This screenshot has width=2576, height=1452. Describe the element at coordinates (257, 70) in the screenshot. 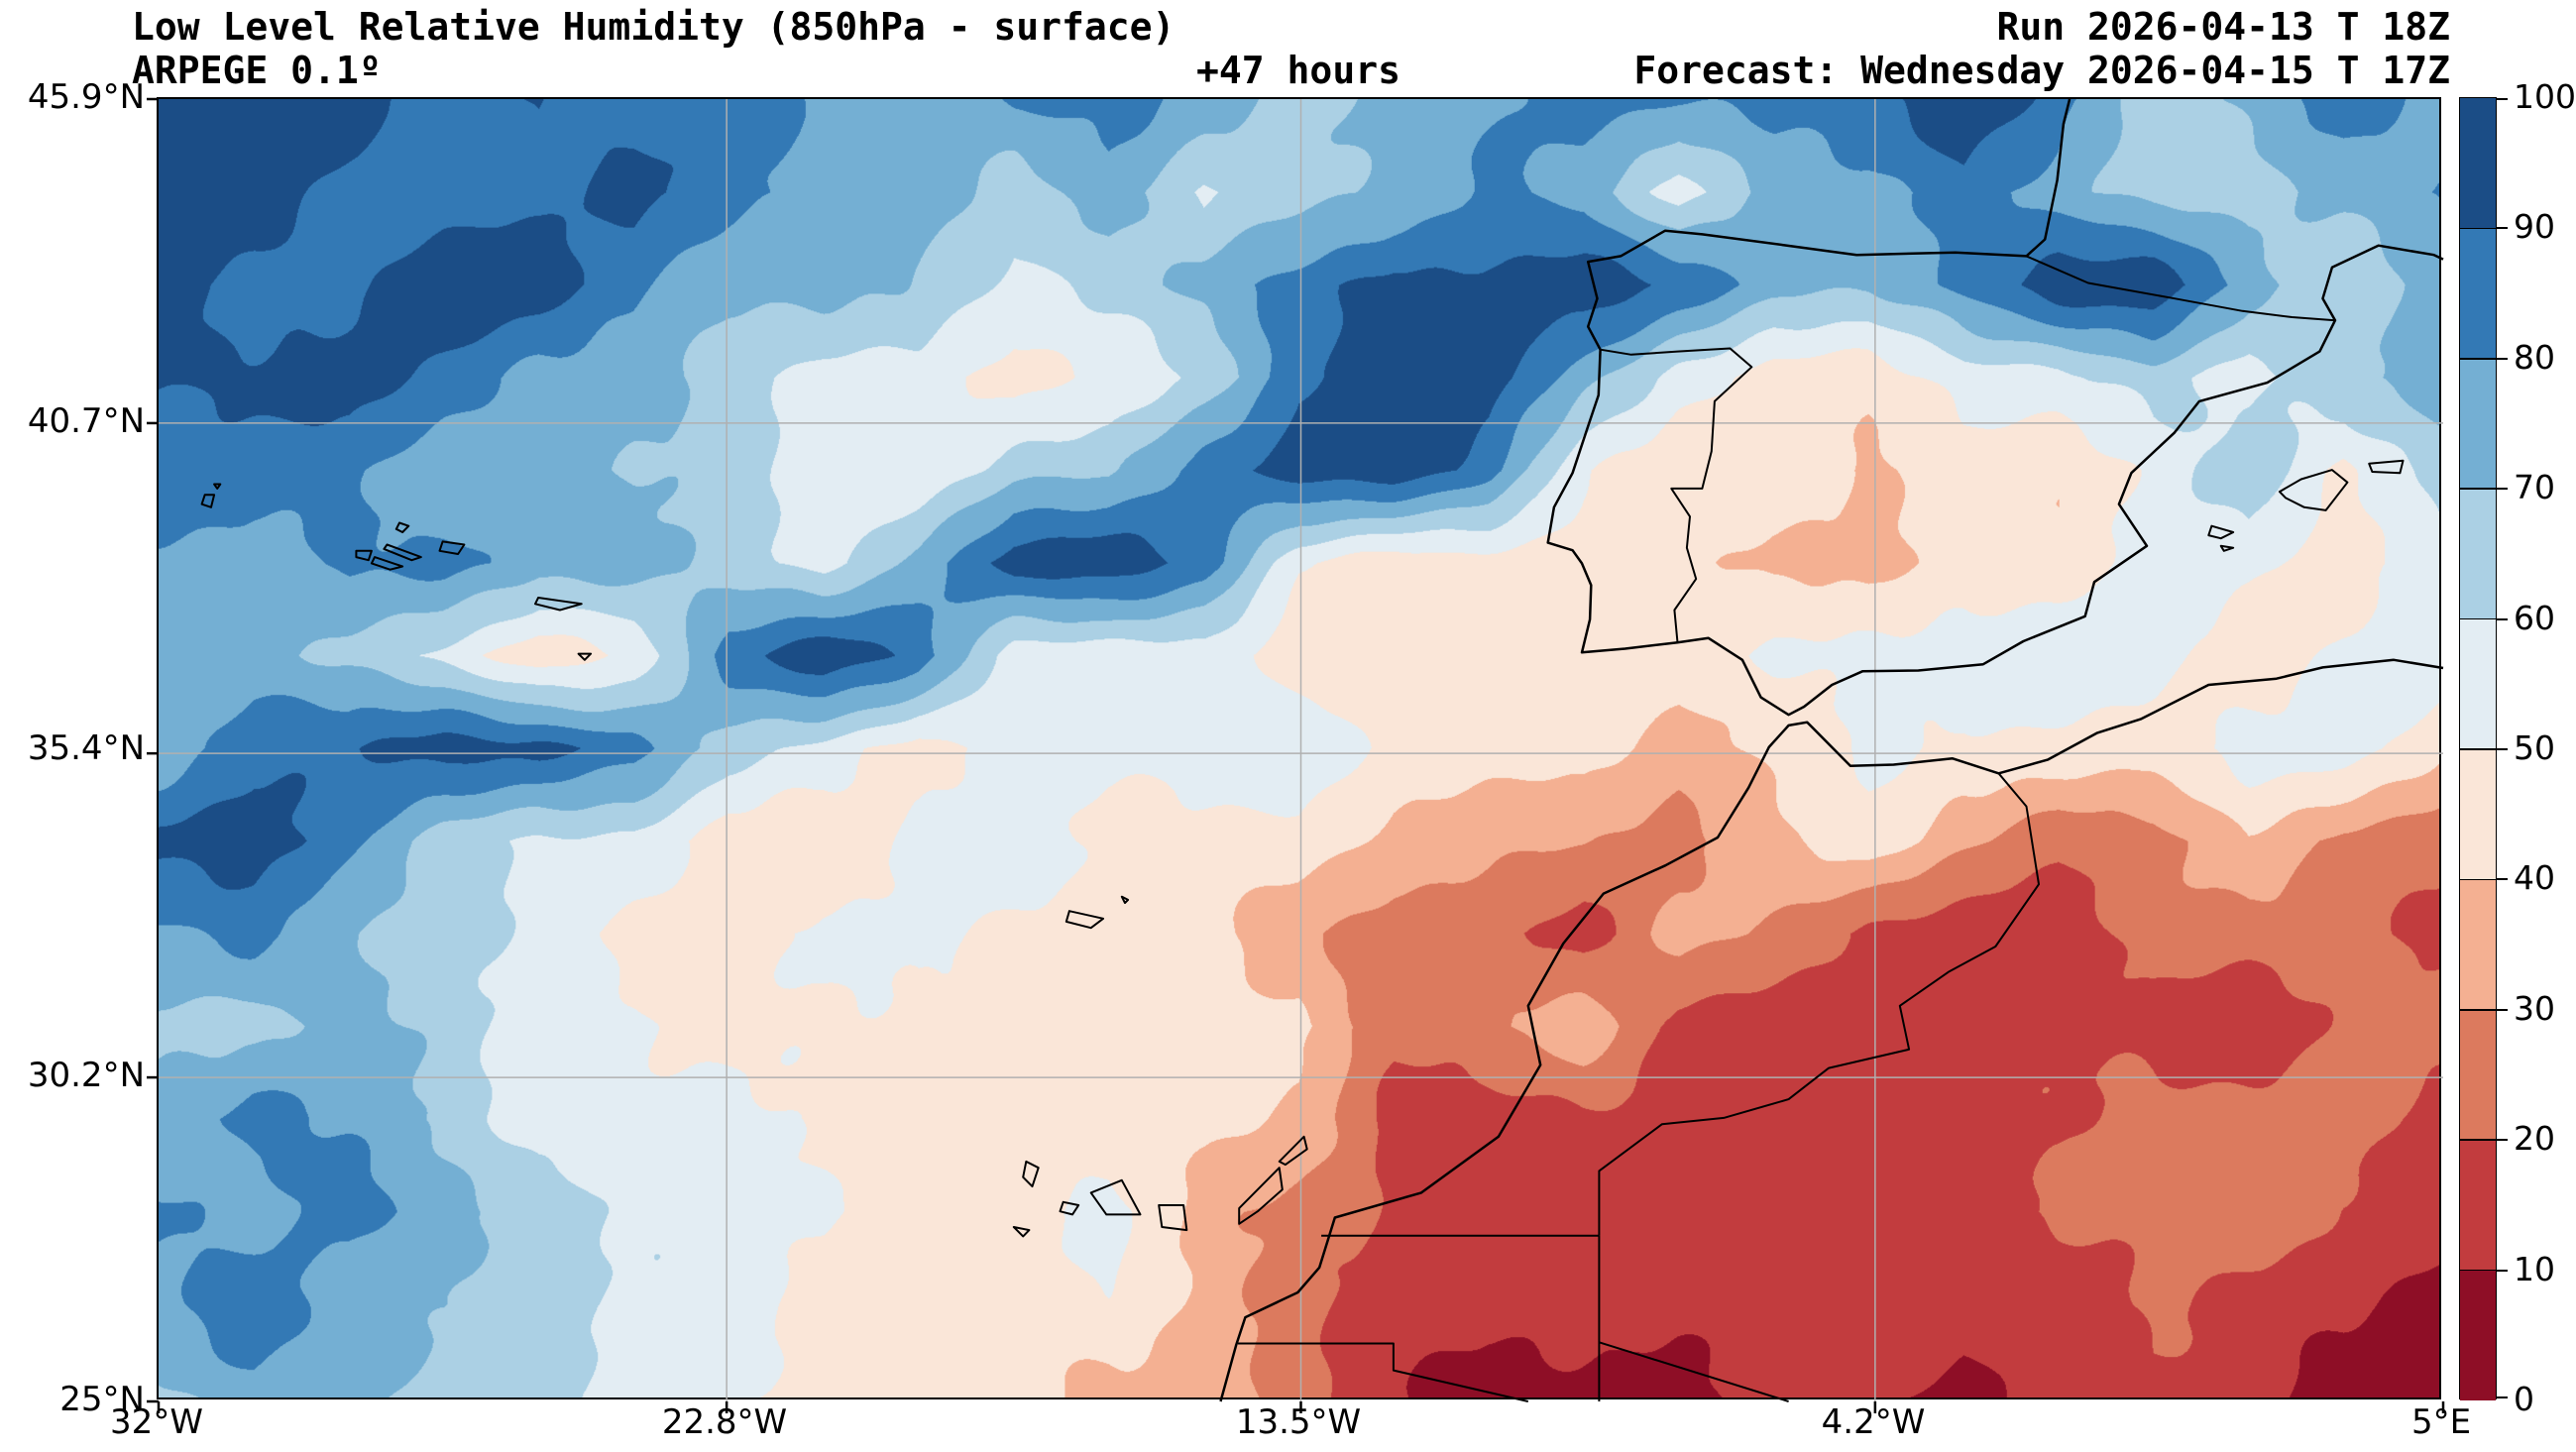

I see `model-label: ARPEGE 0.1º` at that location.